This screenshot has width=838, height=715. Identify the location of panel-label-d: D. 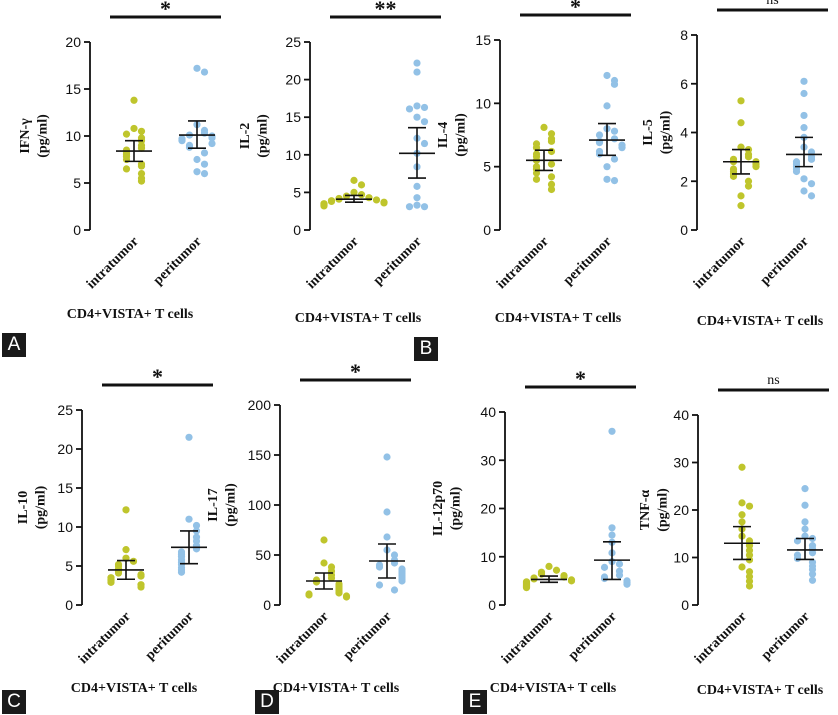
(267, 702).